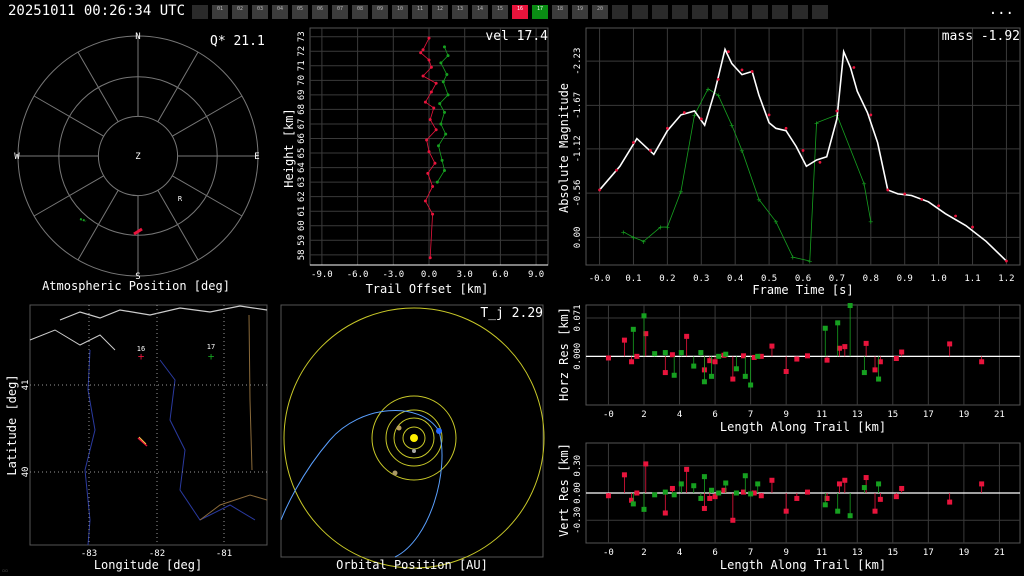  I want to click on compass-e: E, so click(256, 157).